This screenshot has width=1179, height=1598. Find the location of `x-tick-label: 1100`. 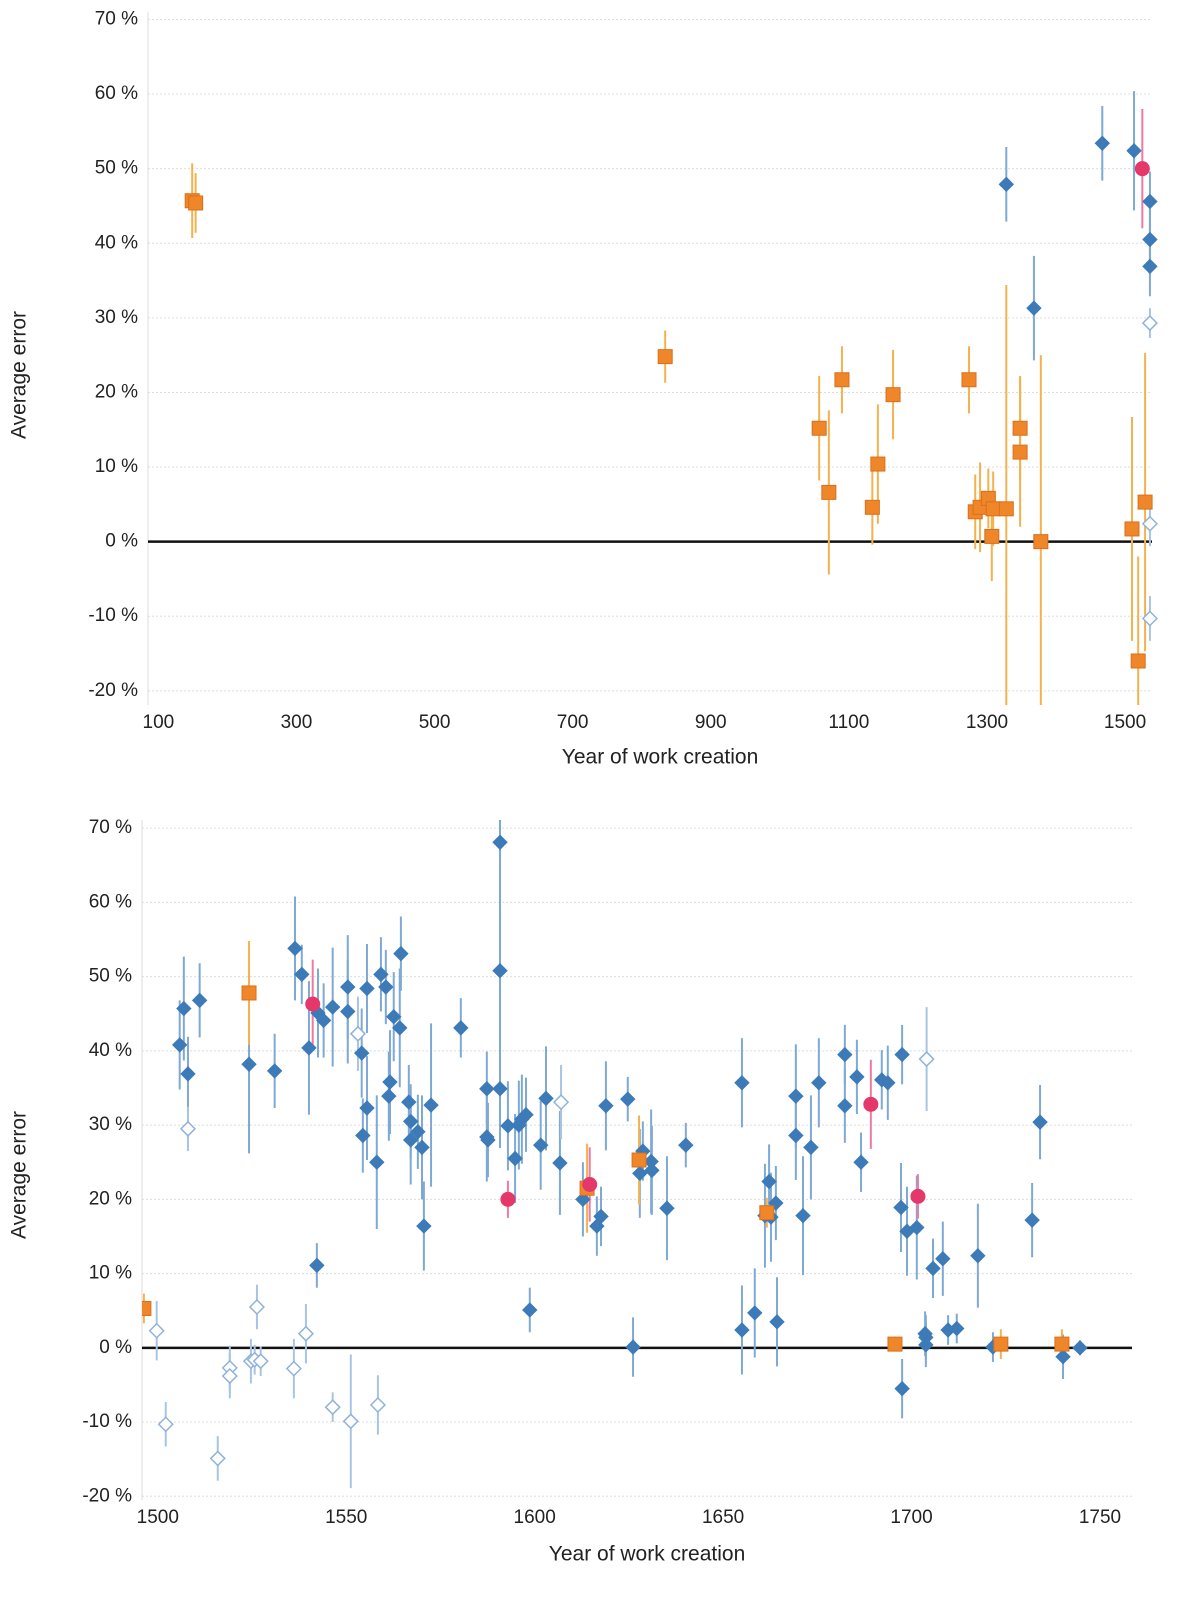

x-tick-label: 1100 is located at coordinates (848, 722).